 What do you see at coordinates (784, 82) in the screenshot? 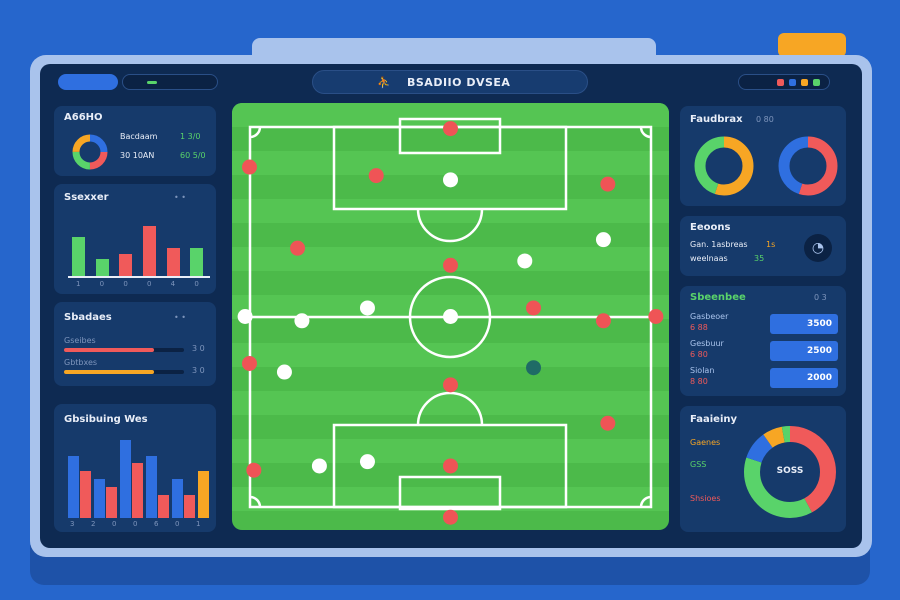
I see `status-indicator-bar` at bounding box center [784, 82].